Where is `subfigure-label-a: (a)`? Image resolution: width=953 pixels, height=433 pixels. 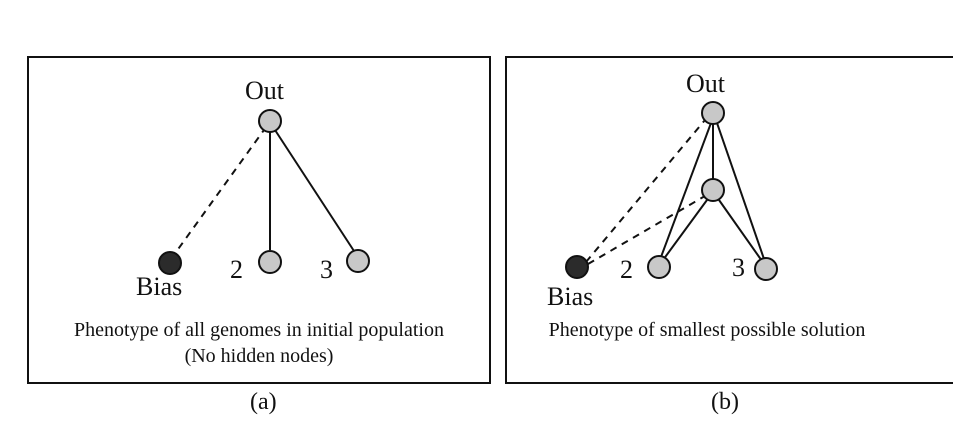
subfigure-label-a: (a) is located at coordinates (263, 402).